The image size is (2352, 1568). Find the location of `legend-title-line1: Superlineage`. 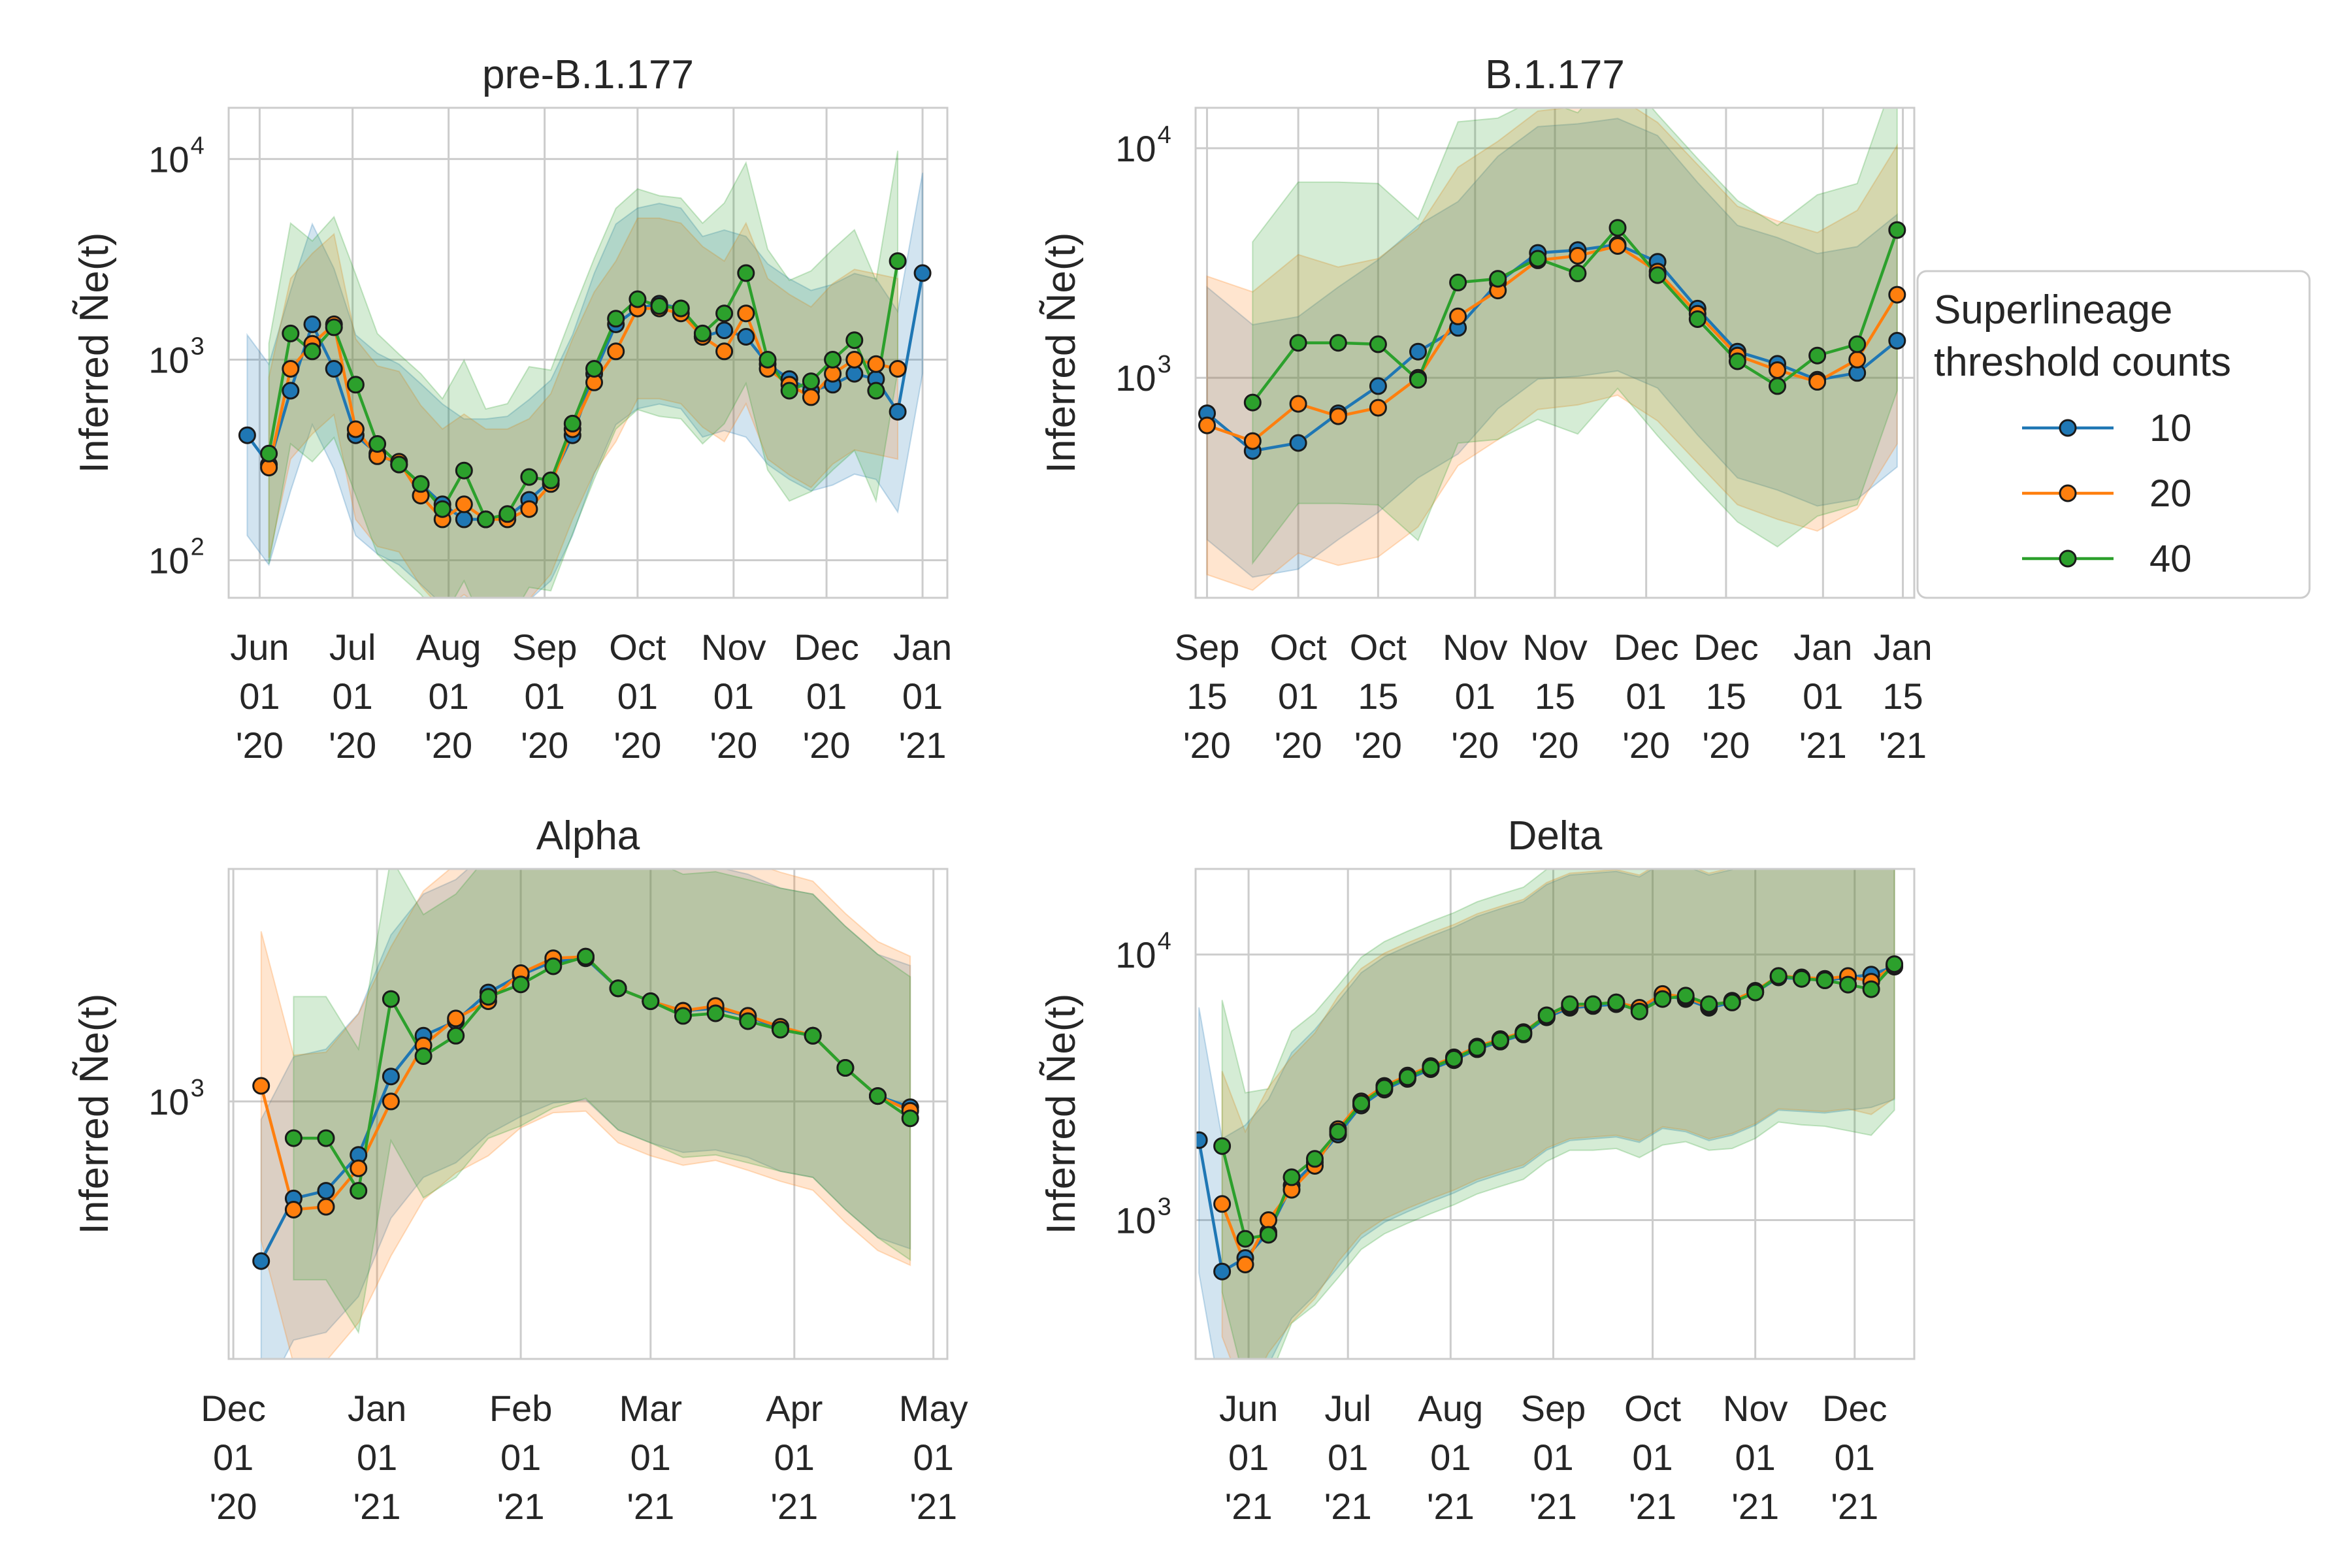

legend-title-line1: Superlineage is located at coordinates (2053, 310).